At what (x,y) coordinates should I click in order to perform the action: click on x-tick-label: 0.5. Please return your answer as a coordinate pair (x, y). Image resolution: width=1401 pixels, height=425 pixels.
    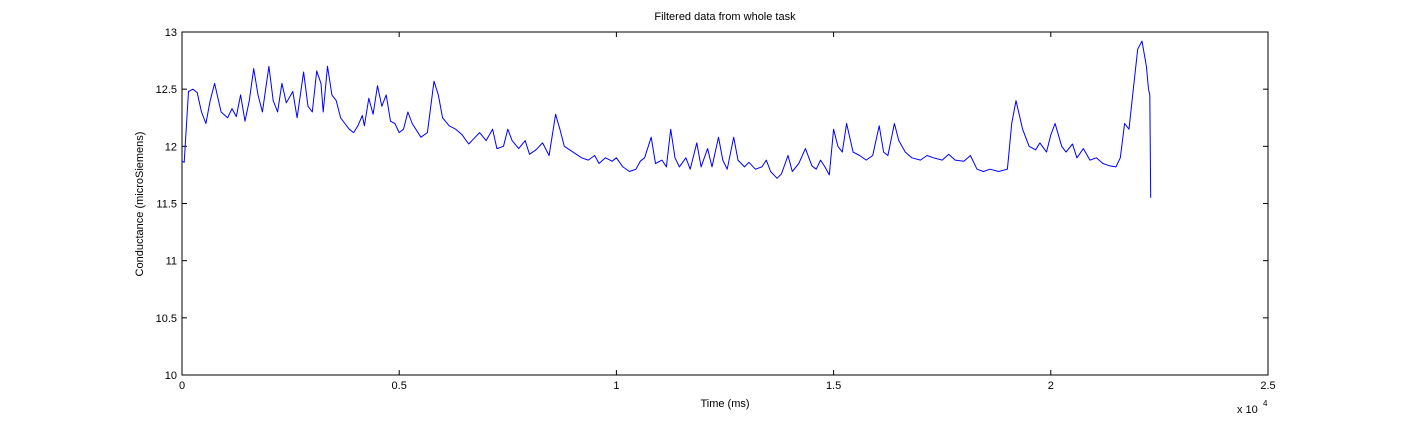
    Looking at the image, I should click on (399, 386).